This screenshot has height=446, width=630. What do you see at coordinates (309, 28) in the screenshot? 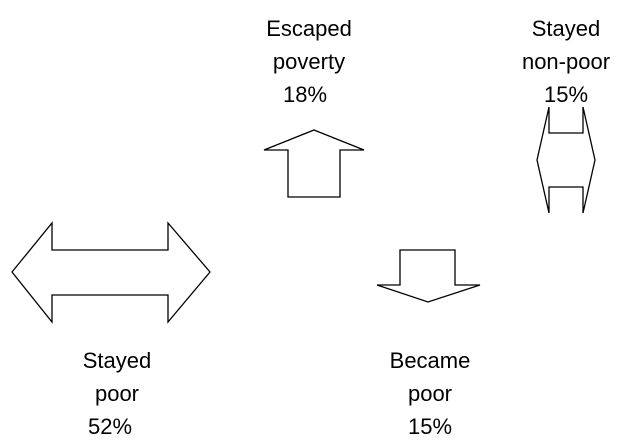
I see `label-line: Escaped` at bounding box center [309, 28].